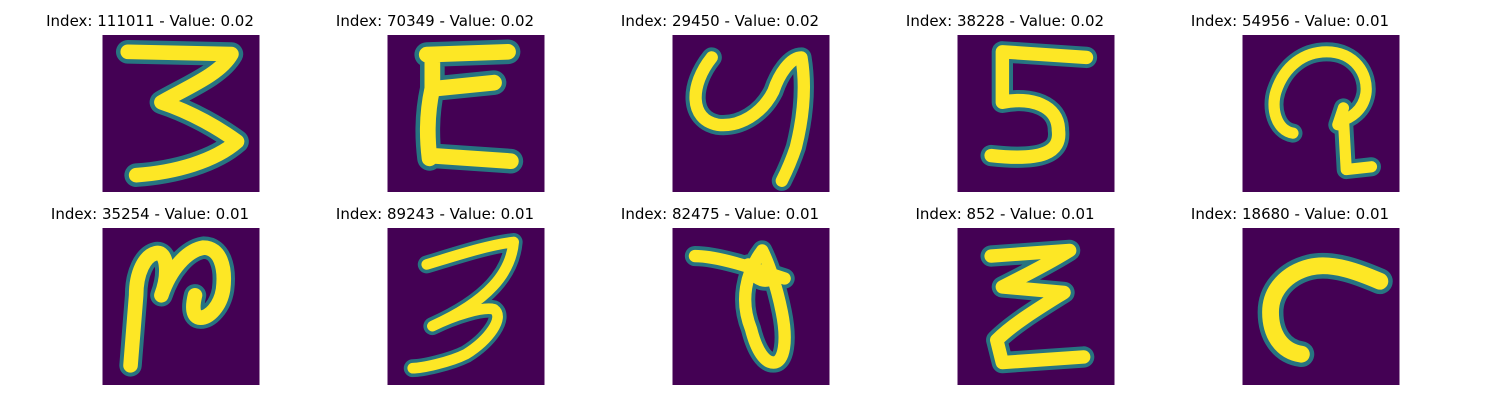  Describe the element at coordinates (1005, 214) in the screenshot. I see `panel-title: Index: 852 - Value: 0.01` at that location.